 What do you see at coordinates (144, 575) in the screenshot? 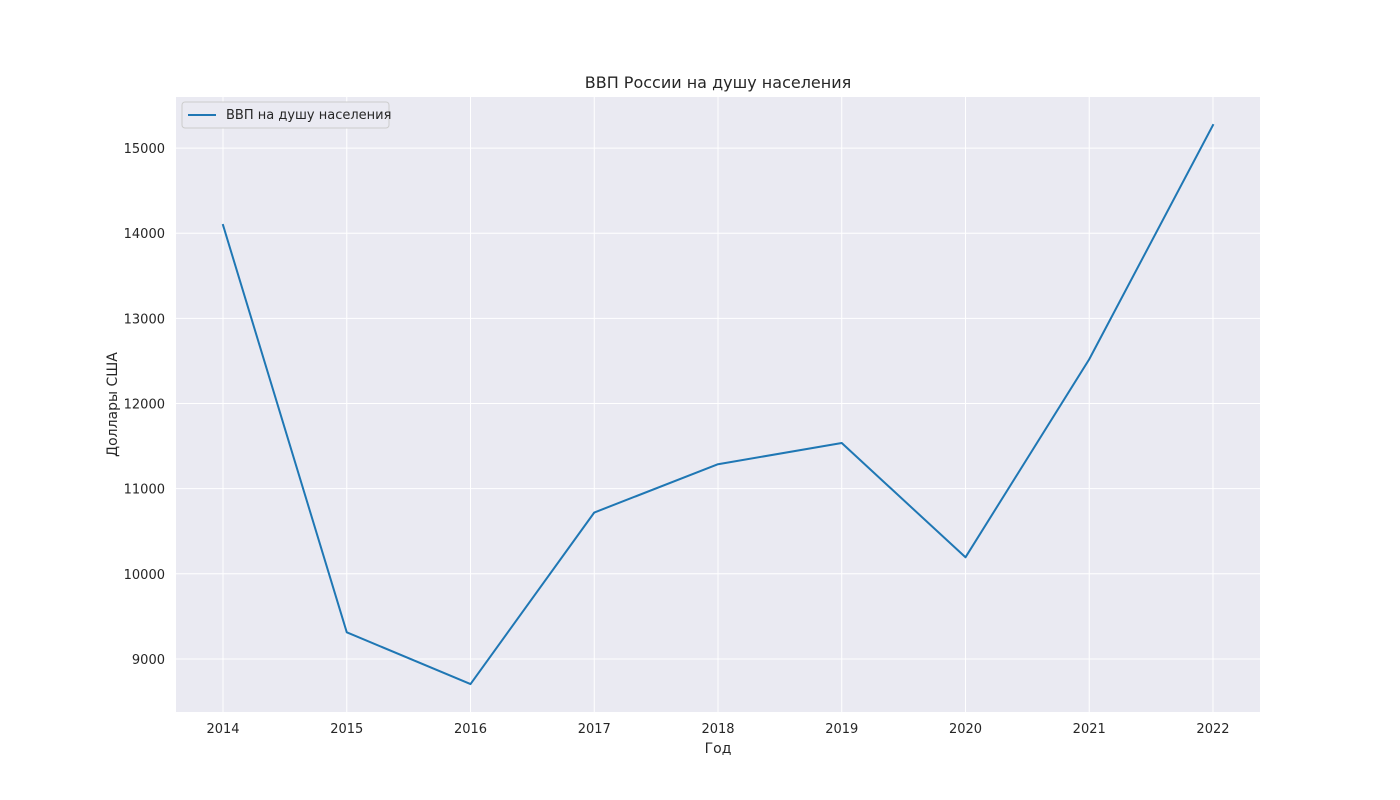
I see `y-tick-label: 10000` at bounding box center [144, 575].